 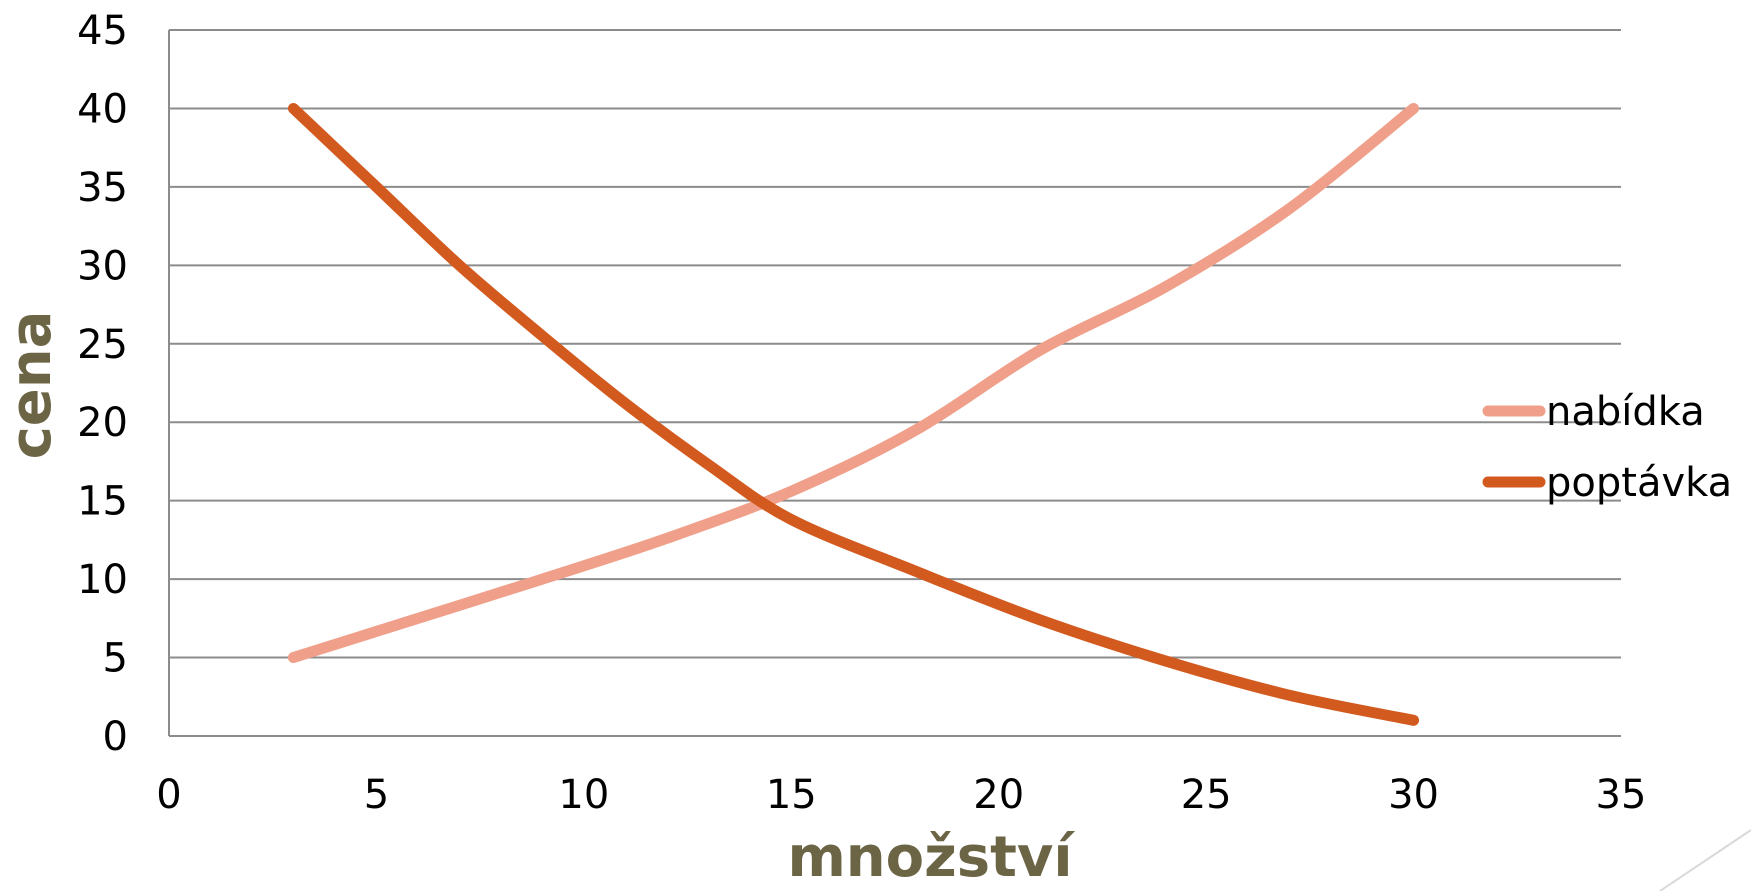 What do you see at coordinates (102, 502) in the screenshot?
I see `y-tick-label: 15` at bounding box center [102, 502].